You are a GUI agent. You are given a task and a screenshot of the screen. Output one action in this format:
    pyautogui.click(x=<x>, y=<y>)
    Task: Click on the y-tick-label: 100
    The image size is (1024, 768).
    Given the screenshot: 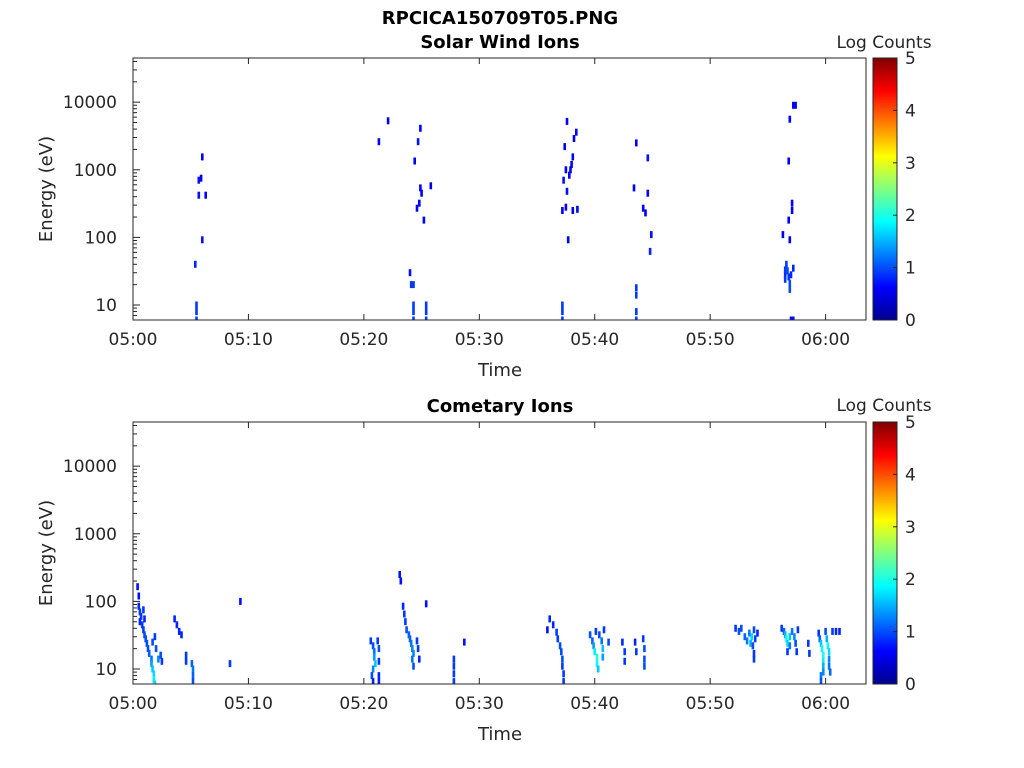 What is the action you would take?
    pyautogui.click(x=101, y=602)
    